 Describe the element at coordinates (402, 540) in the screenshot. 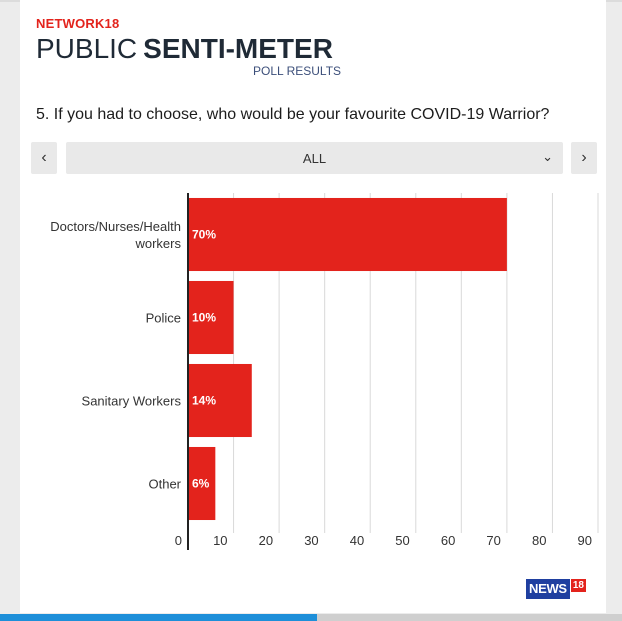

I see `x-tick-label: 50` at that location.